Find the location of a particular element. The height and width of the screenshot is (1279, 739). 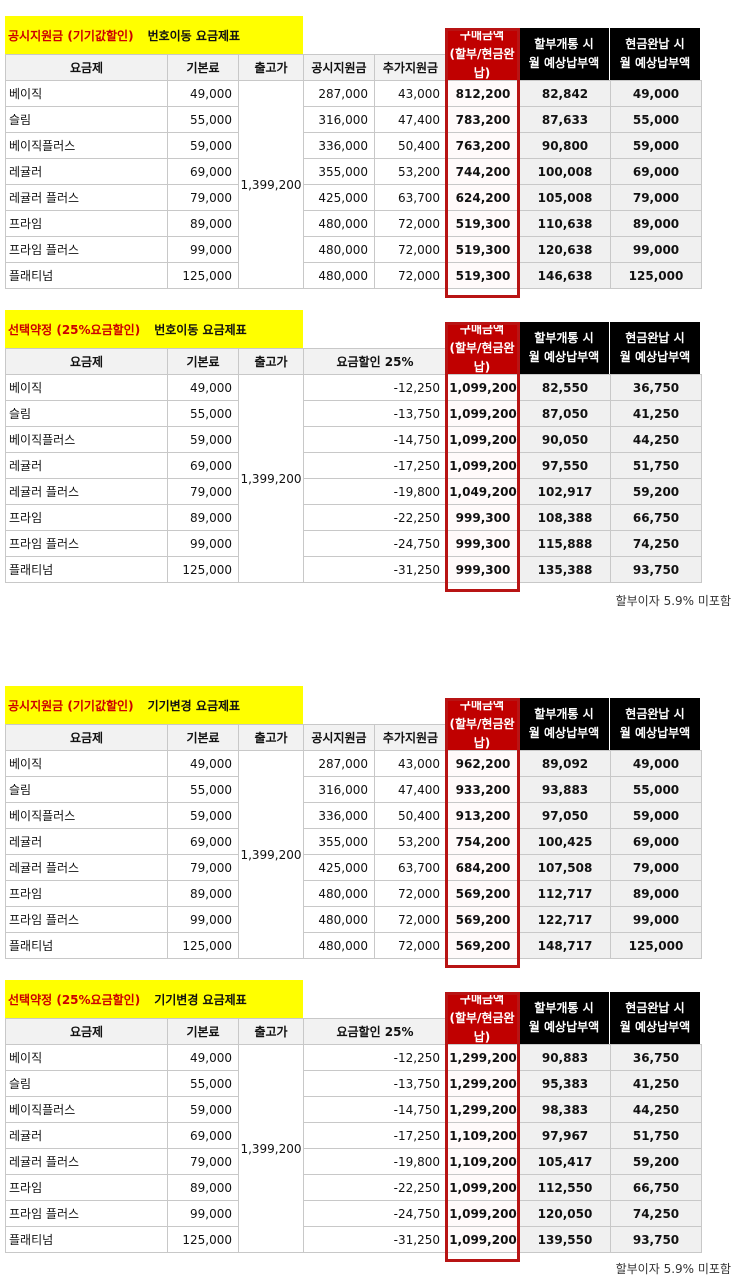

monthly-cash: 69,000 is located at coordinates (656, 841).